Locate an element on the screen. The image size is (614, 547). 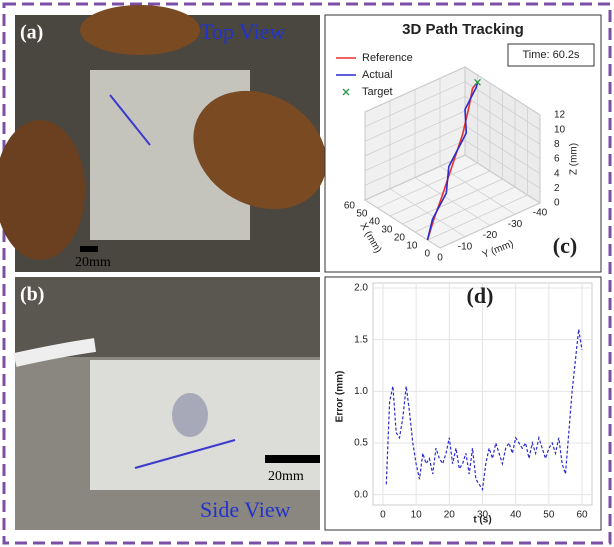
z-tick-label: 2 is located at coordinates (557, 188).